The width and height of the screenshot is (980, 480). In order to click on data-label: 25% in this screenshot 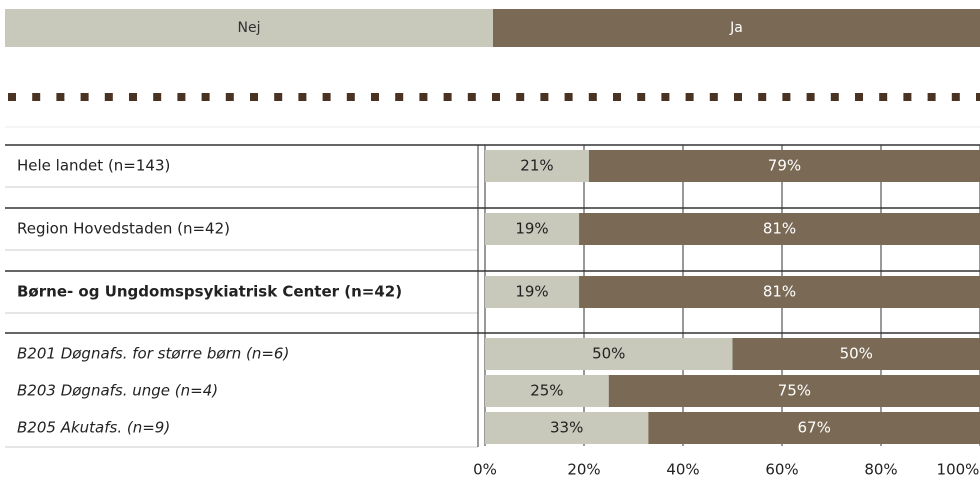, I will do `click(546, 391)`.